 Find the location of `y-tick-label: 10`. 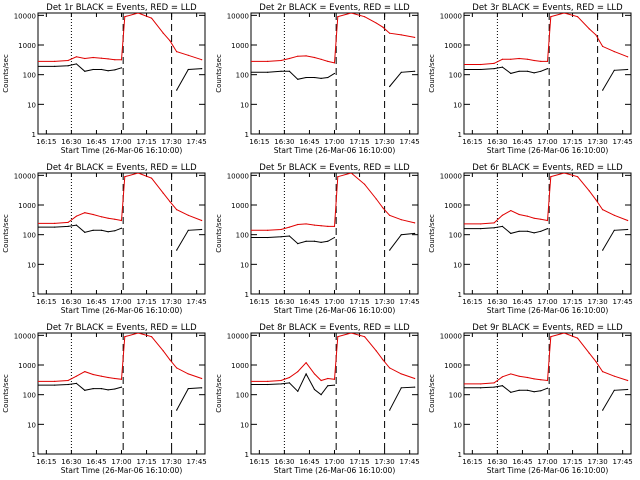

y-tick-label: 10 is located at coordinates (31, 105).